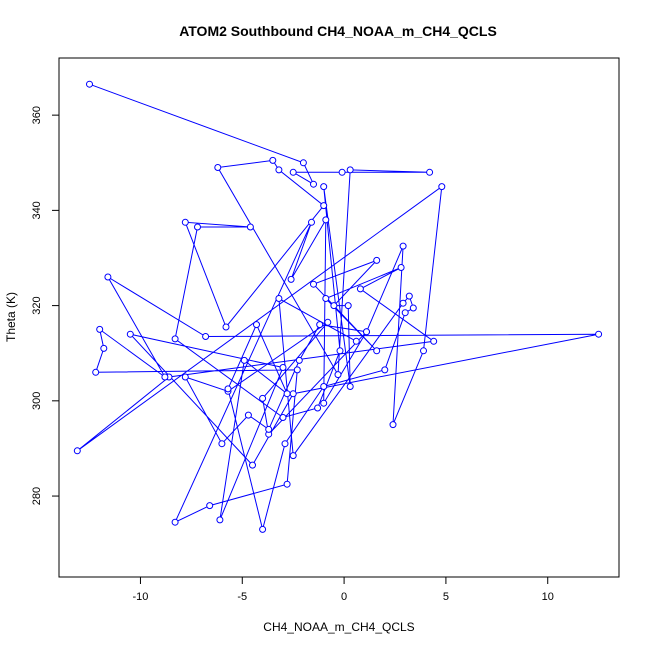 The image size is (650, 650). Describe the element at coordinates (45, 305) in the screenshot. I see `y-axis: 280 300 320 340 360` at that location.